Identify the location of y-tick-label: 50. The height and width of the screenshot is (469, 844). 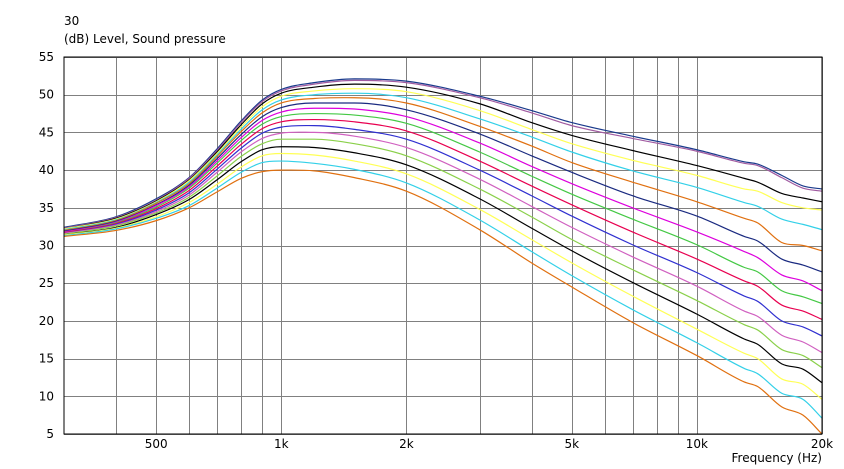
(46, 95).